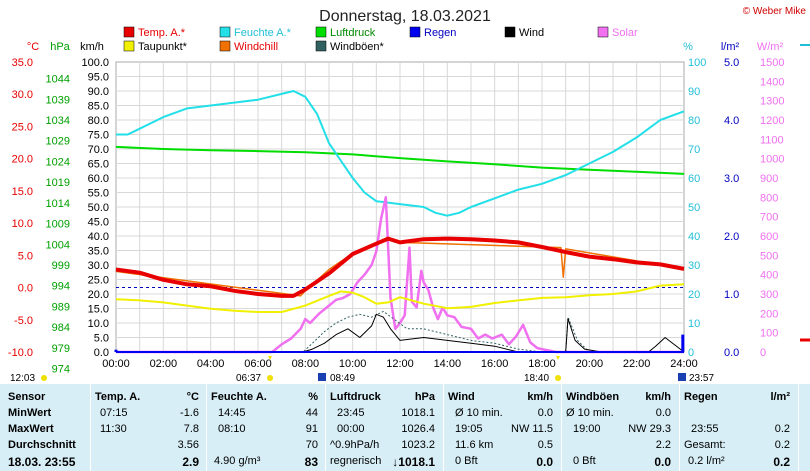 The width and height of the screenshot is (810, 471). What do you see at coordinates (558, 358) in the screenshot?
I see `sunset-marker` at bounding box center [558, 358].